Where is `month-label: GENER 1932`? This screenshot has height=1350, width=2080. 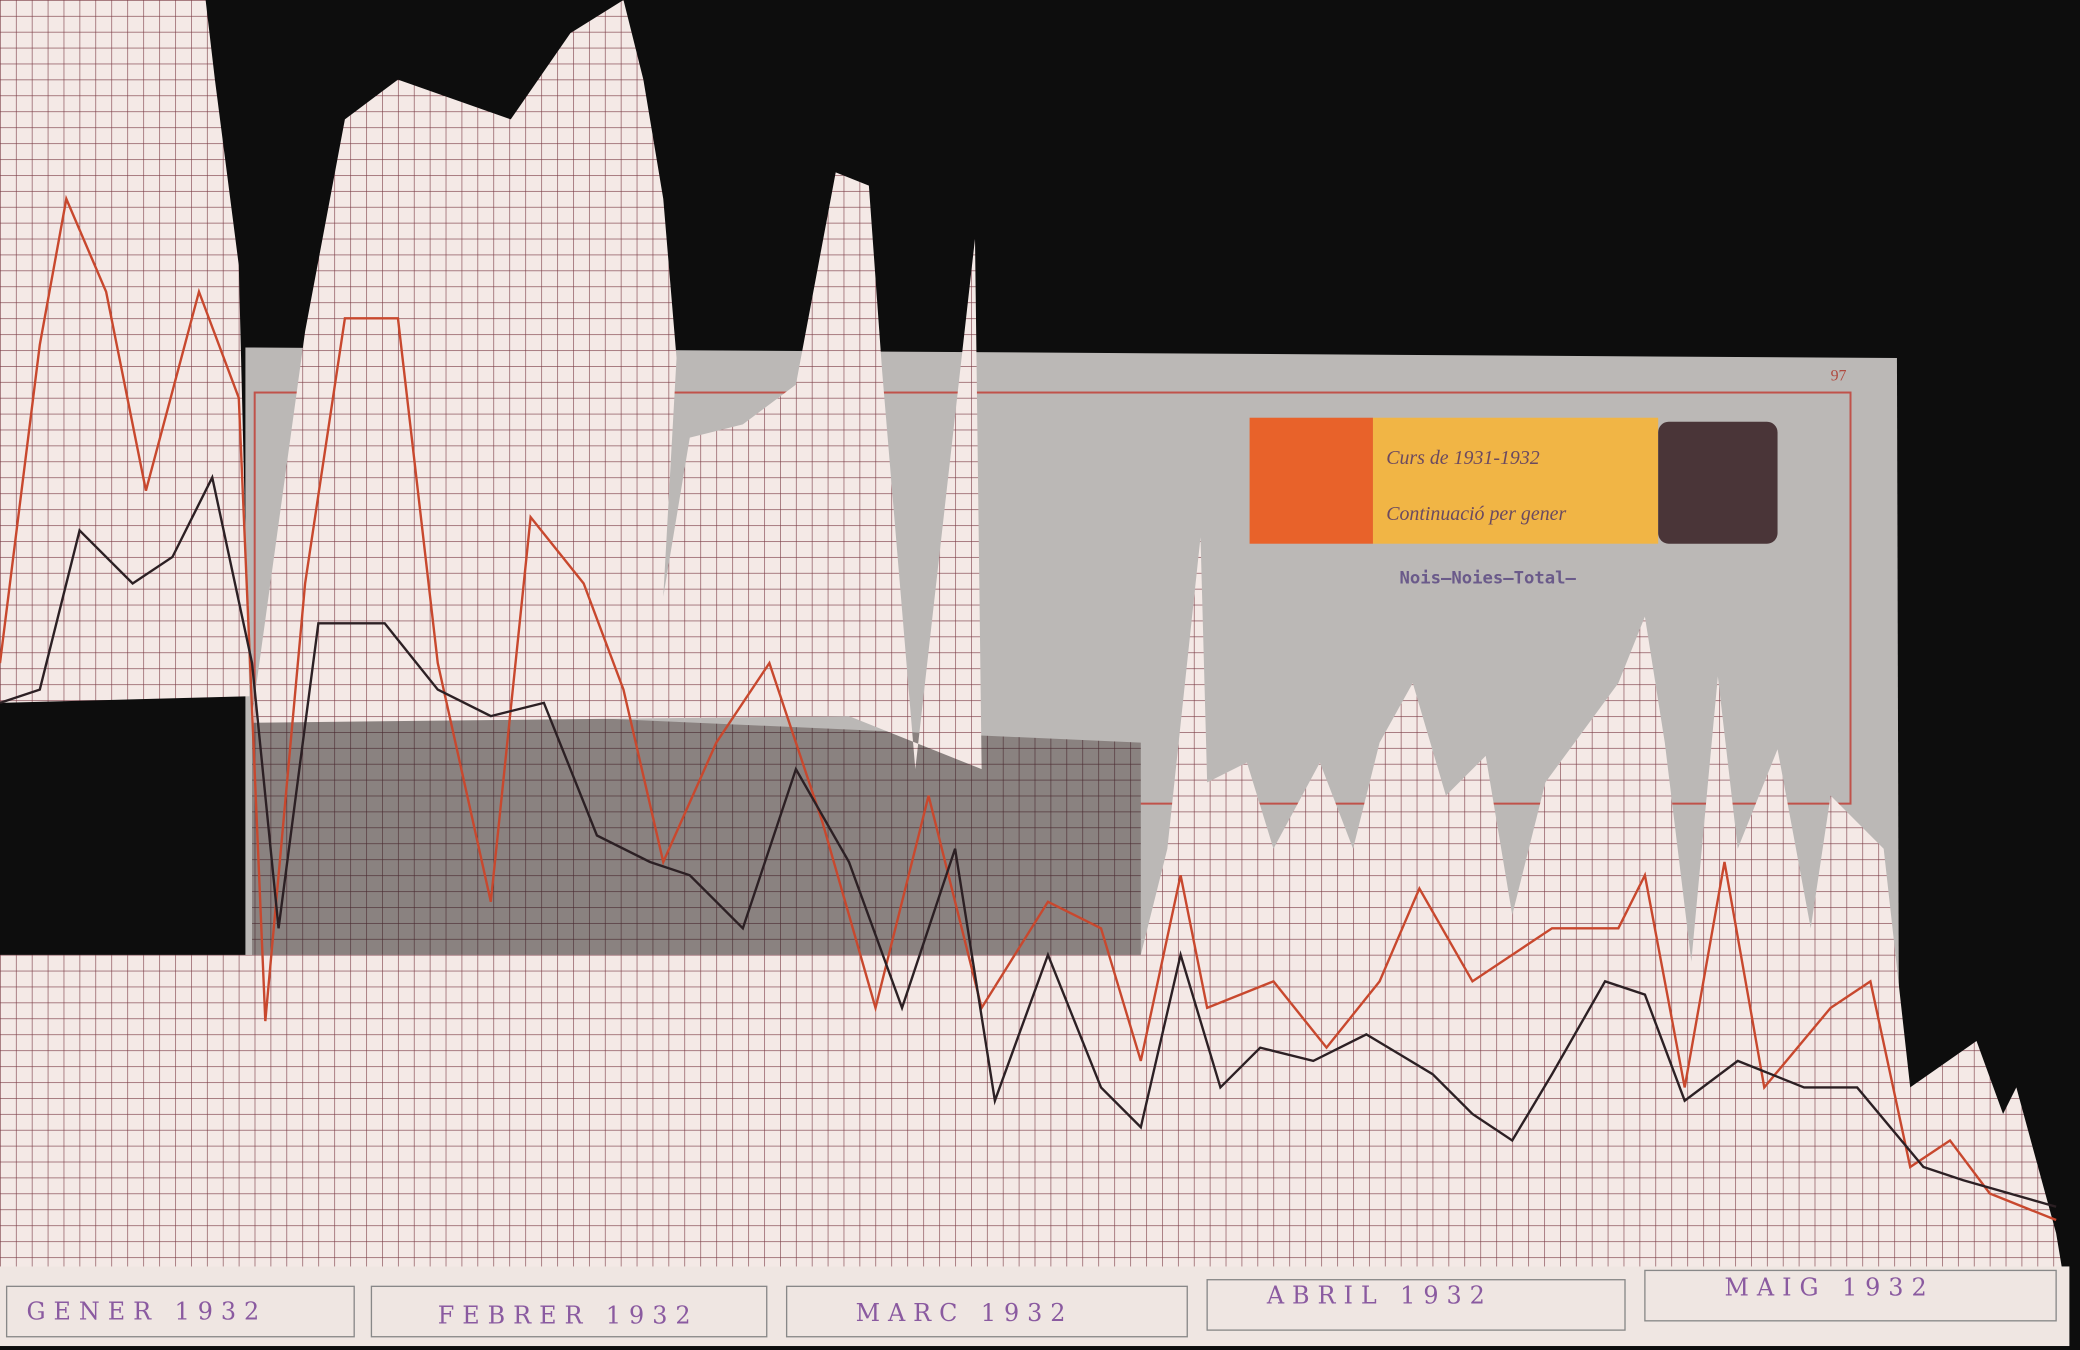 month-label: GENER 1932 is located at coordinates (147, 1312).